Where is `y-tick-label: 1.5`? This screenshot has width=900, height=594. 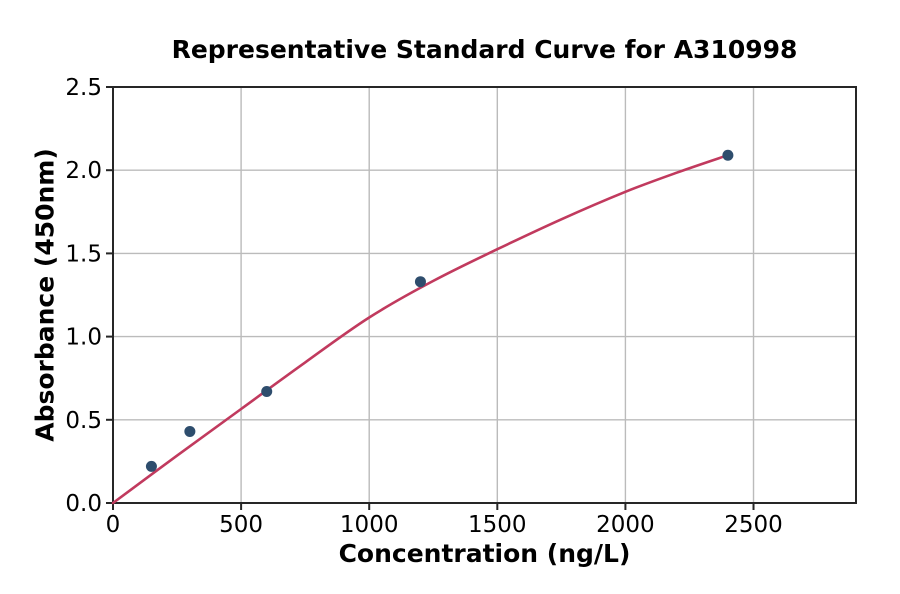
y-tick-label: 1.5 is located at coordinates (83, 254).